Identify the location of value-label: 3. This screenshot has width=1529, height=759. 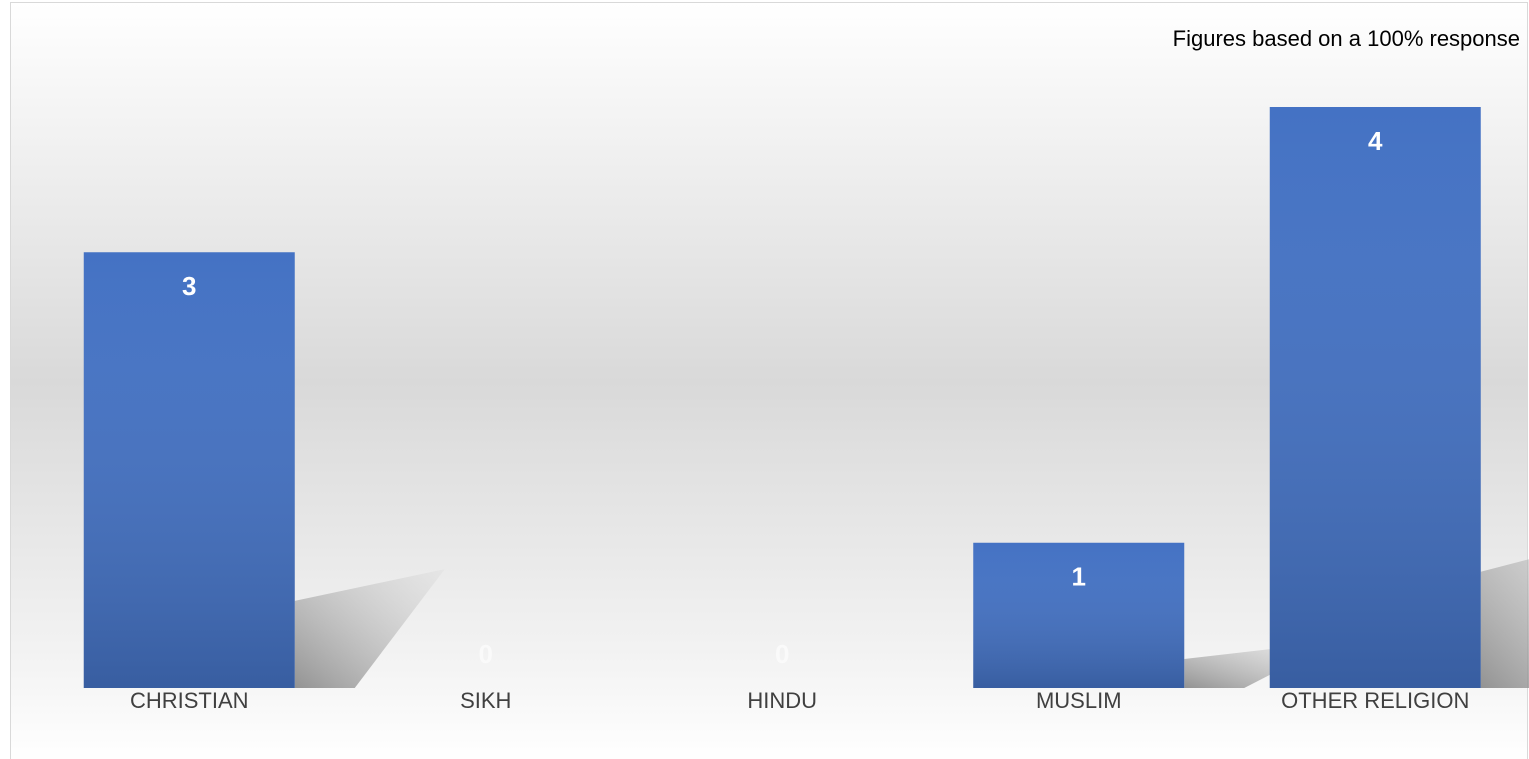
(189, 286).